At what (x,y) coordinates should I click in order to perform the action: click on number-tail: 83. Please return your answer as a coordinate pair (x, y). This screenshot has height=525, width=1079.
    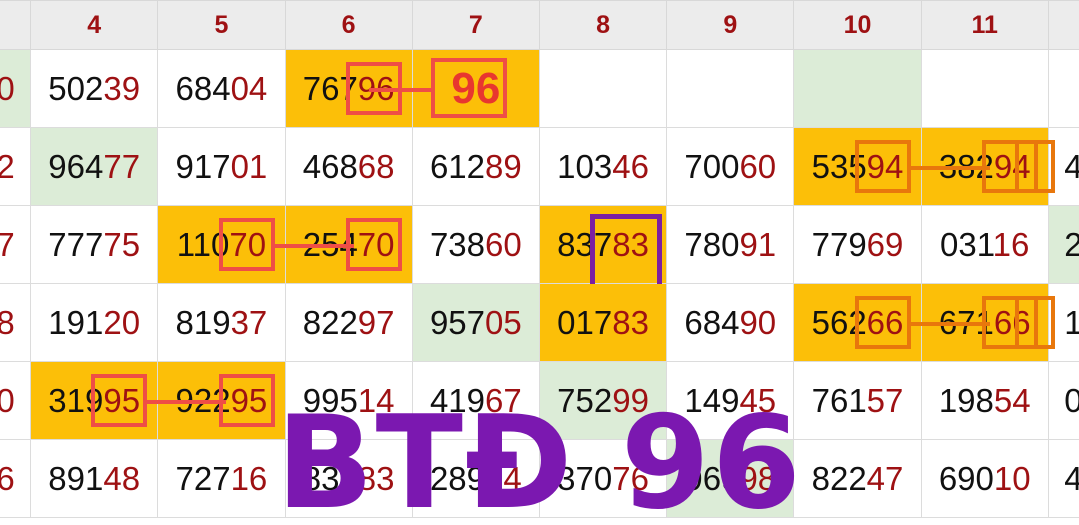
    Looking at the image, I should click on (630, 244).